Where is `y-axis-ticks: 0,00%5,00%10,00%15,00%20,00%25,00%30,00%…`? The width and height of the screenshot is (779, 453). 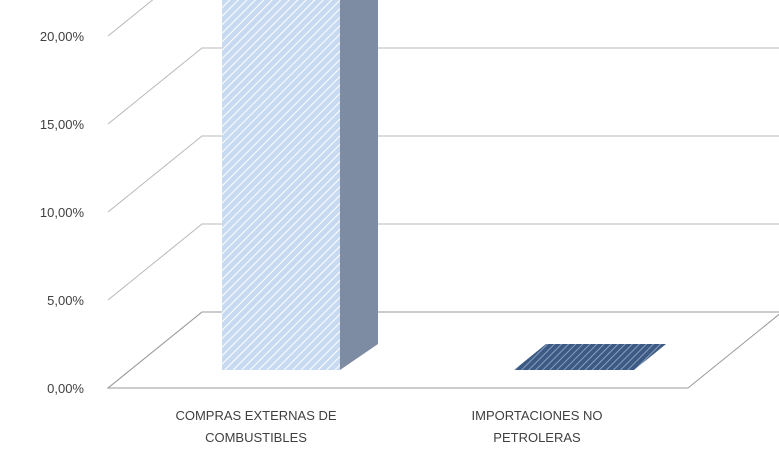 y-axis-ticks: 0,00%5,00%10,00%15,00%20,00%25,00%30,00%… is located at coordinates (62, 212).